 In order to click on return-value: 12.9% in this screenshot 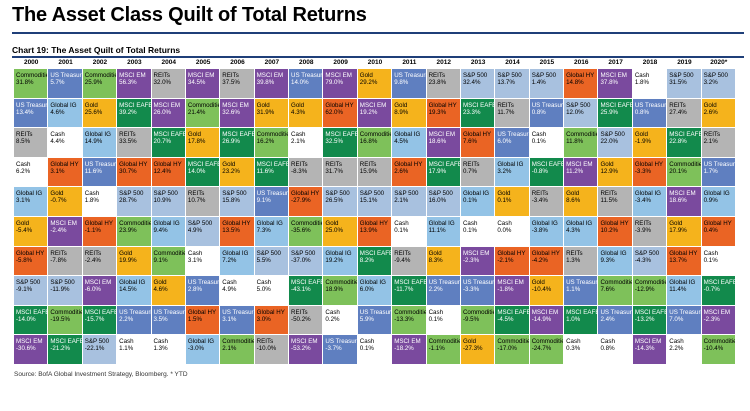, I will do `click(609, 171)`.